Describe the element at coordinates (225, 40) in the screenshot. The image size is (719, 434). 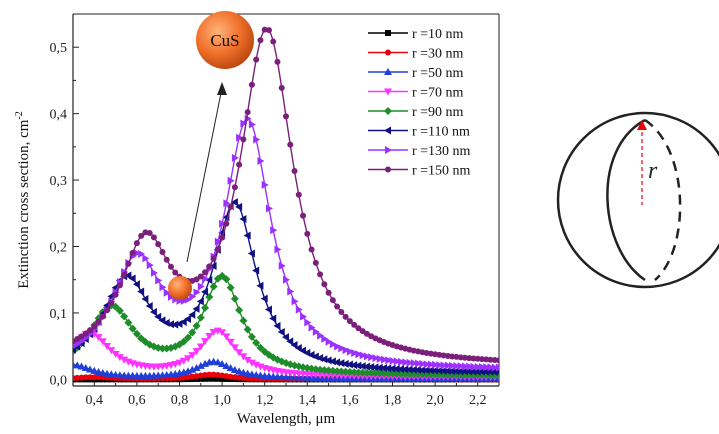
I see `large-cus-nanoparticle` at that location.